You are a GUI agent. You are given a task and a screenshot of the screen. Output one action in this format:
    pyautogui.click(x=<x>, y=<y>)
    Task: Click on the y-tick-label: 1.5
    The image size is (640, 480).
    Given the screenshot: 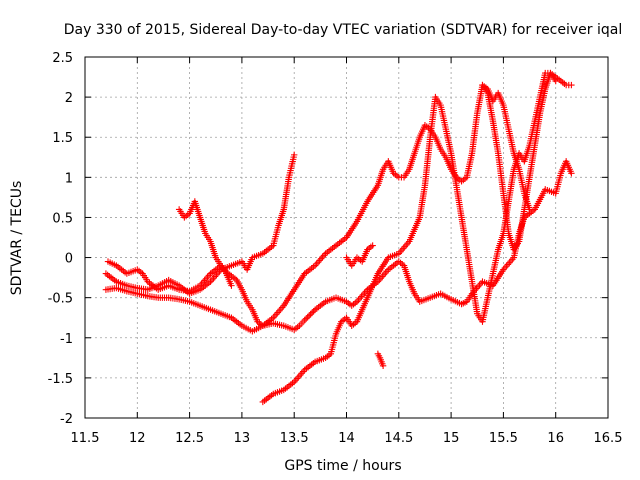 What is the action you would take?
    pyautogui.click(x=62, y=138)
    